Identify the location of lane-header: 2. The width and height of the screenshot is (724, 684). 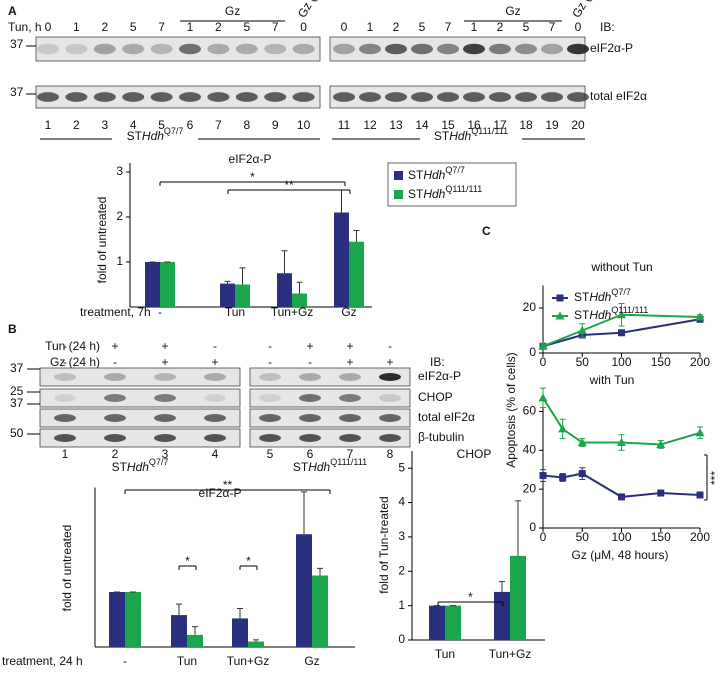
(104, 27).